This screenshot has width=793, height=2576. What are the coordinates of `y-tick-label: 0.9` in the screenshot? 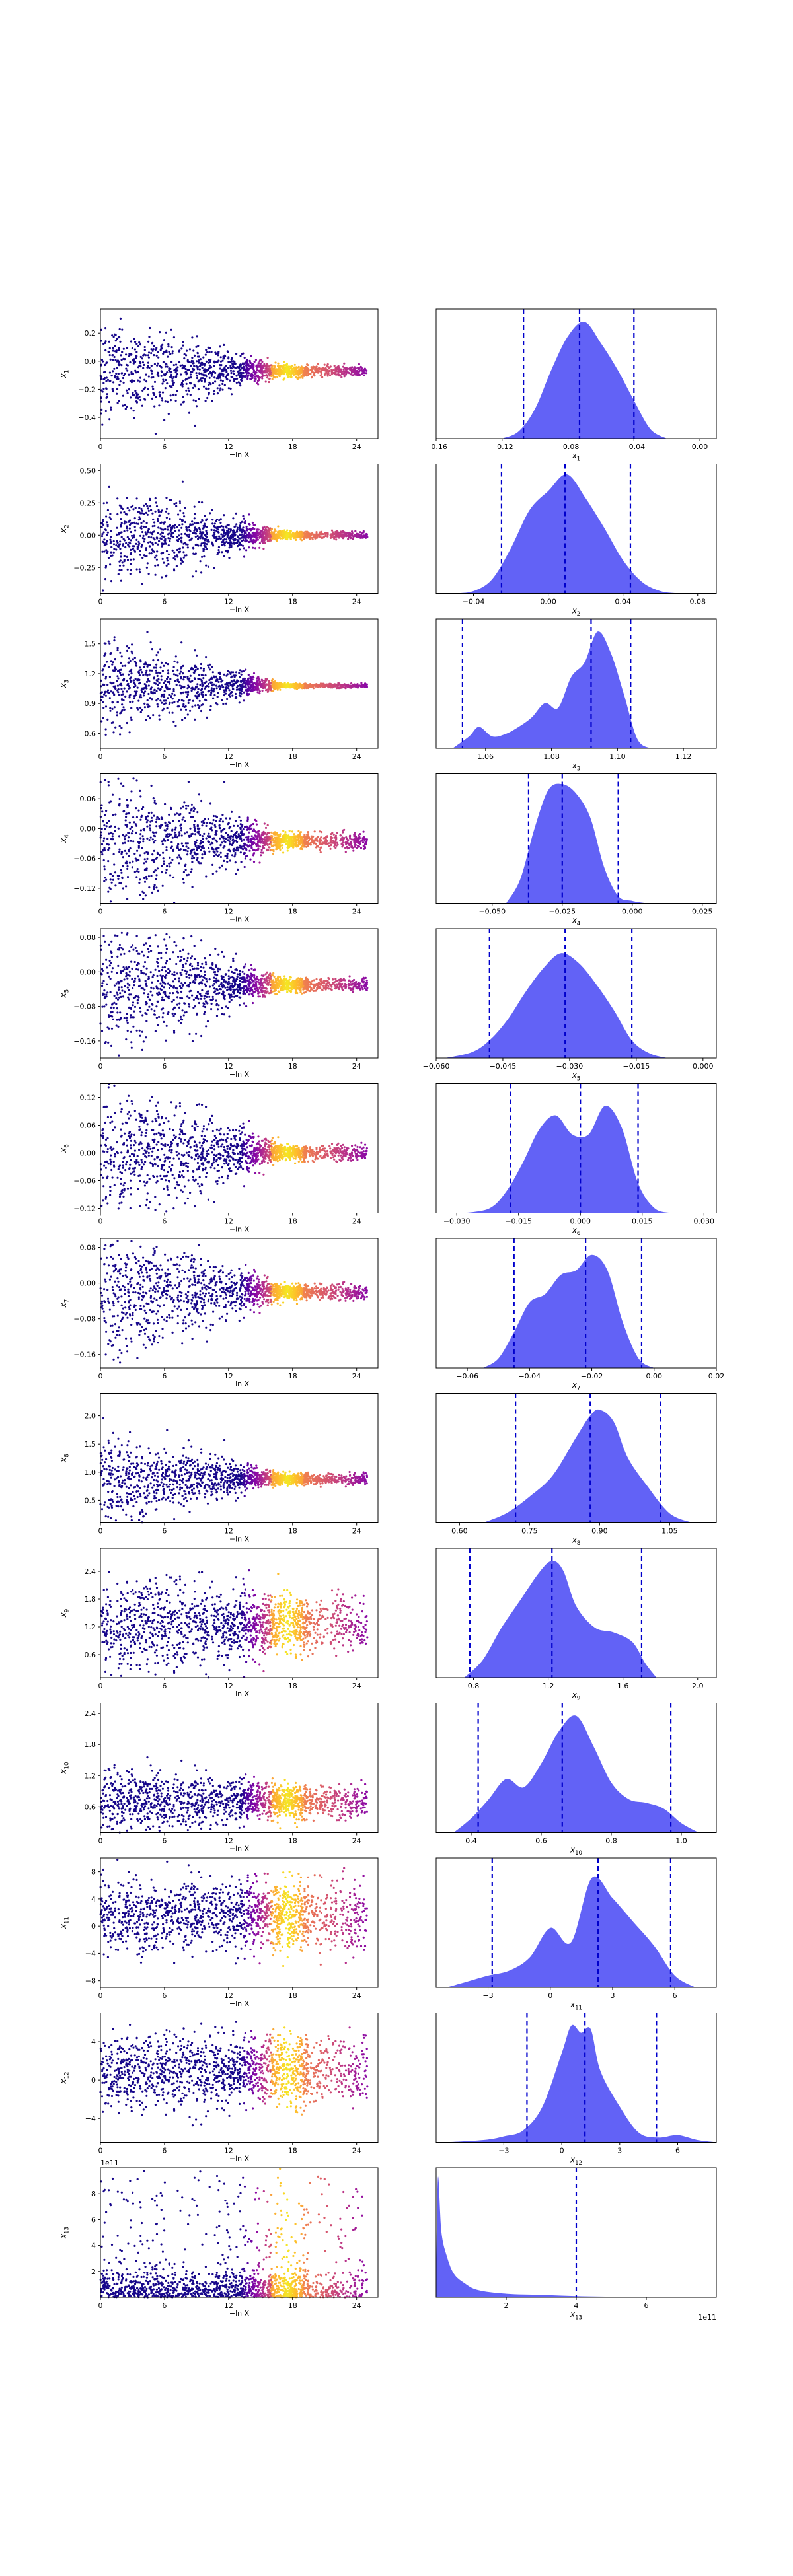 It's located at (90, 704).